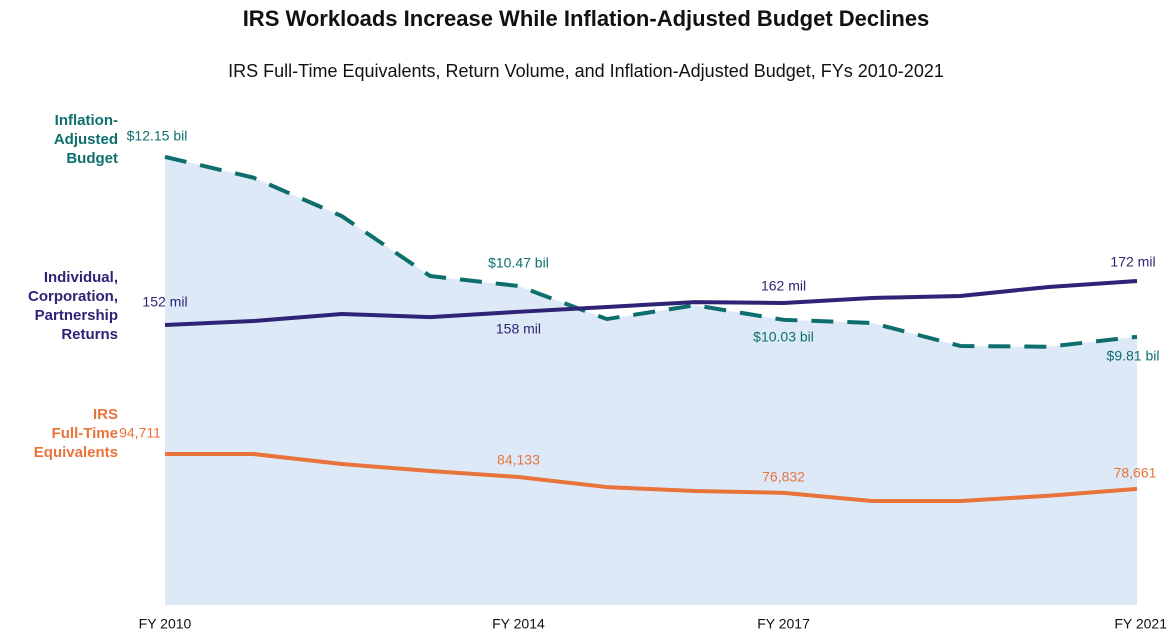  What do you see at coordinates (157, 136) in the screenshot?
I see `data-label: $12.15 bil` at bounding box center [157, 136].